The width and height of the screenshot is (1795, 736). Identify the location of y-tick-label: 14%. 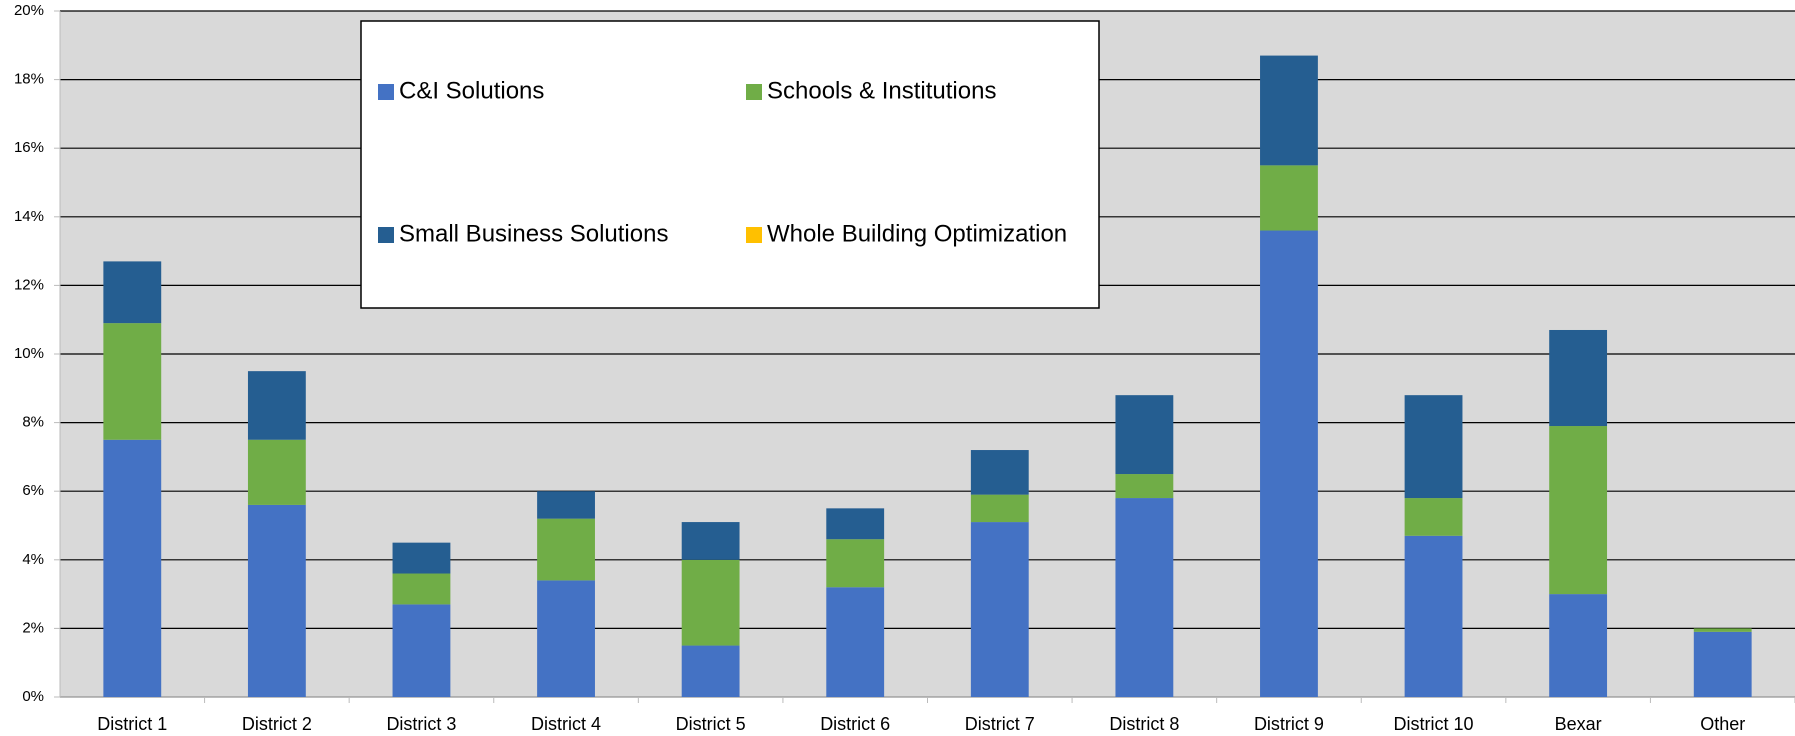
(29, 216).